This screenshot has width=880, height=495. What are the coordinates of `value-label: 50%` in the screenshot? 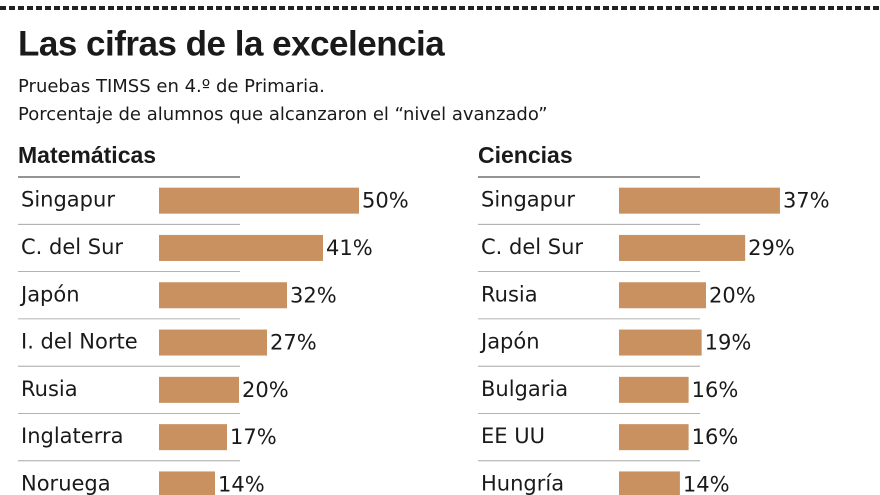 It's located at (385, 201).